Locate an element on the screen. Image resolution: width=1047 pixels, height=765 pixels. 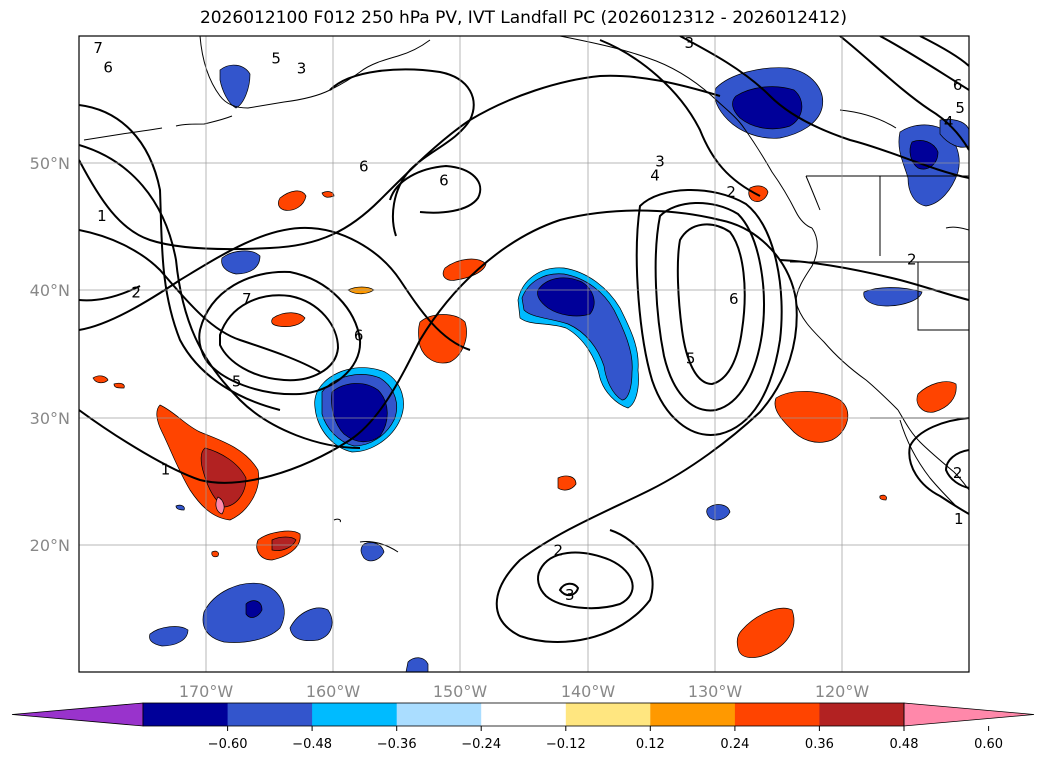
colorbar-tick-label: 0.12 is located at coordinates (650, 744).